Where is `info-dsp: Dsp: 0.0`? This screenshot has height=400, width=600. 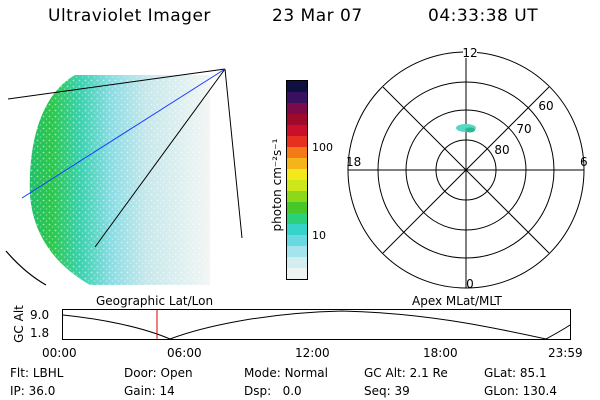 info-dsp: Dsp: 0.0 is located at coordinates (273, 391).